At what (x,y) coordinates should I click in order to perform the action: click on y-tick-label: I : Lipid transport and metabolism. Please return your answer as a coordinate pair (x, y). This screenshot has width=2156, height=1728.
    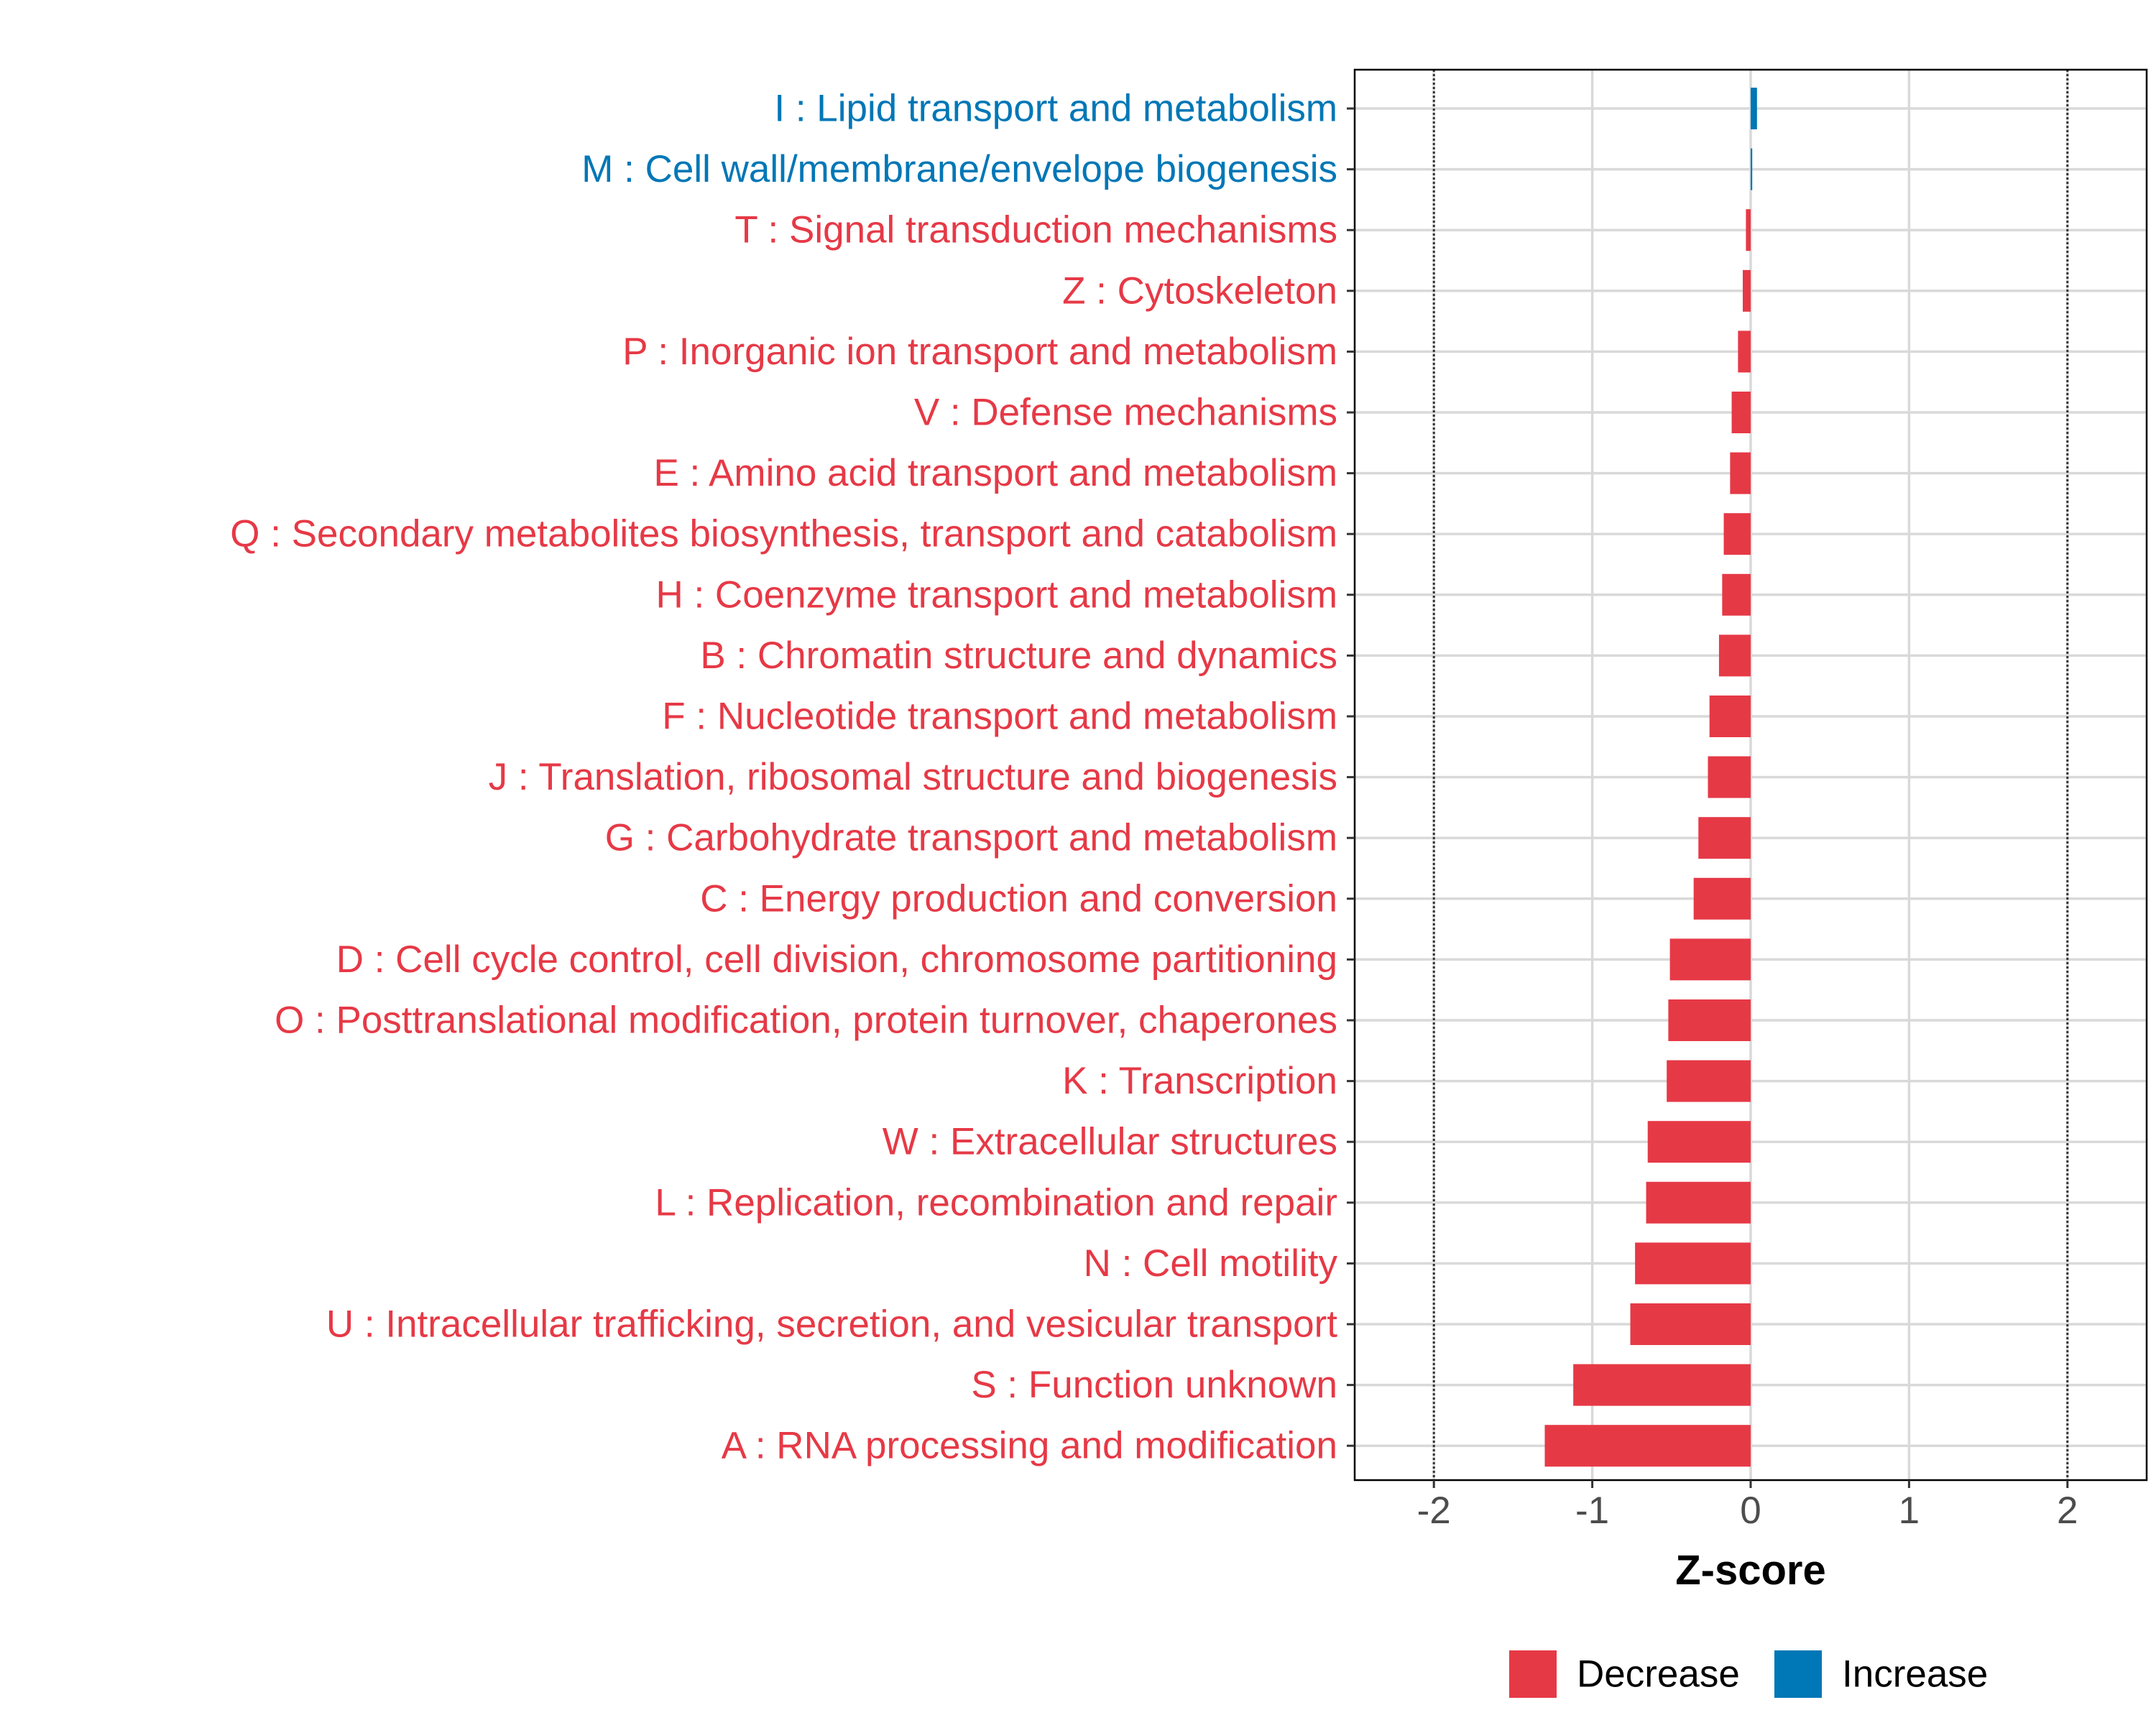
    Looking at the image, I should click on (1055, 109).